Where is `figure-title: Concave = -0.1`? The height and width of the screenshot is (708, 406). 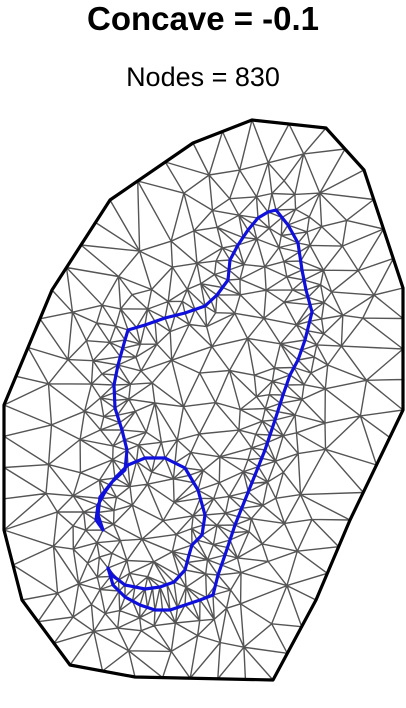
figure-title: Concave = -0.1 is located at coordinates (203, 18).